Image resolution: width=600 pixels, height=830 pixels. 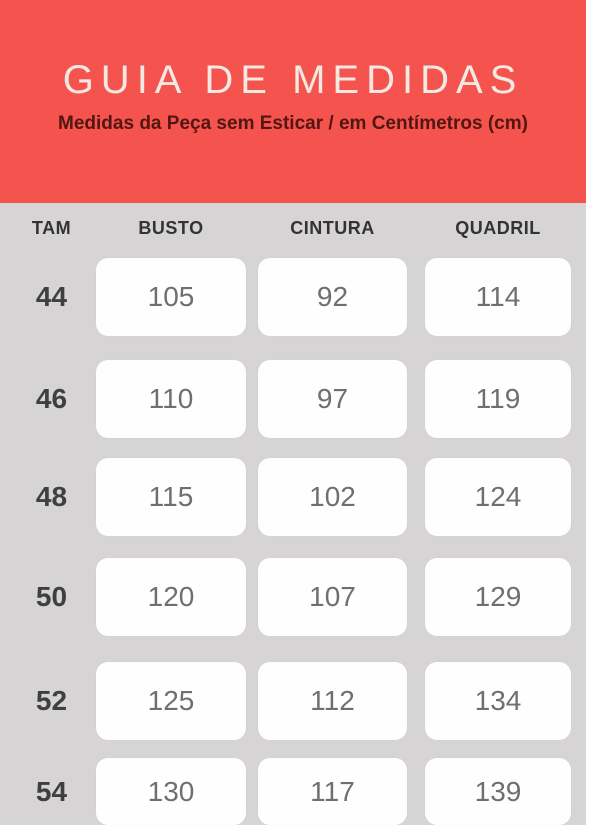 I want to click on cintura-value: 107, so click(x=332, y=597).